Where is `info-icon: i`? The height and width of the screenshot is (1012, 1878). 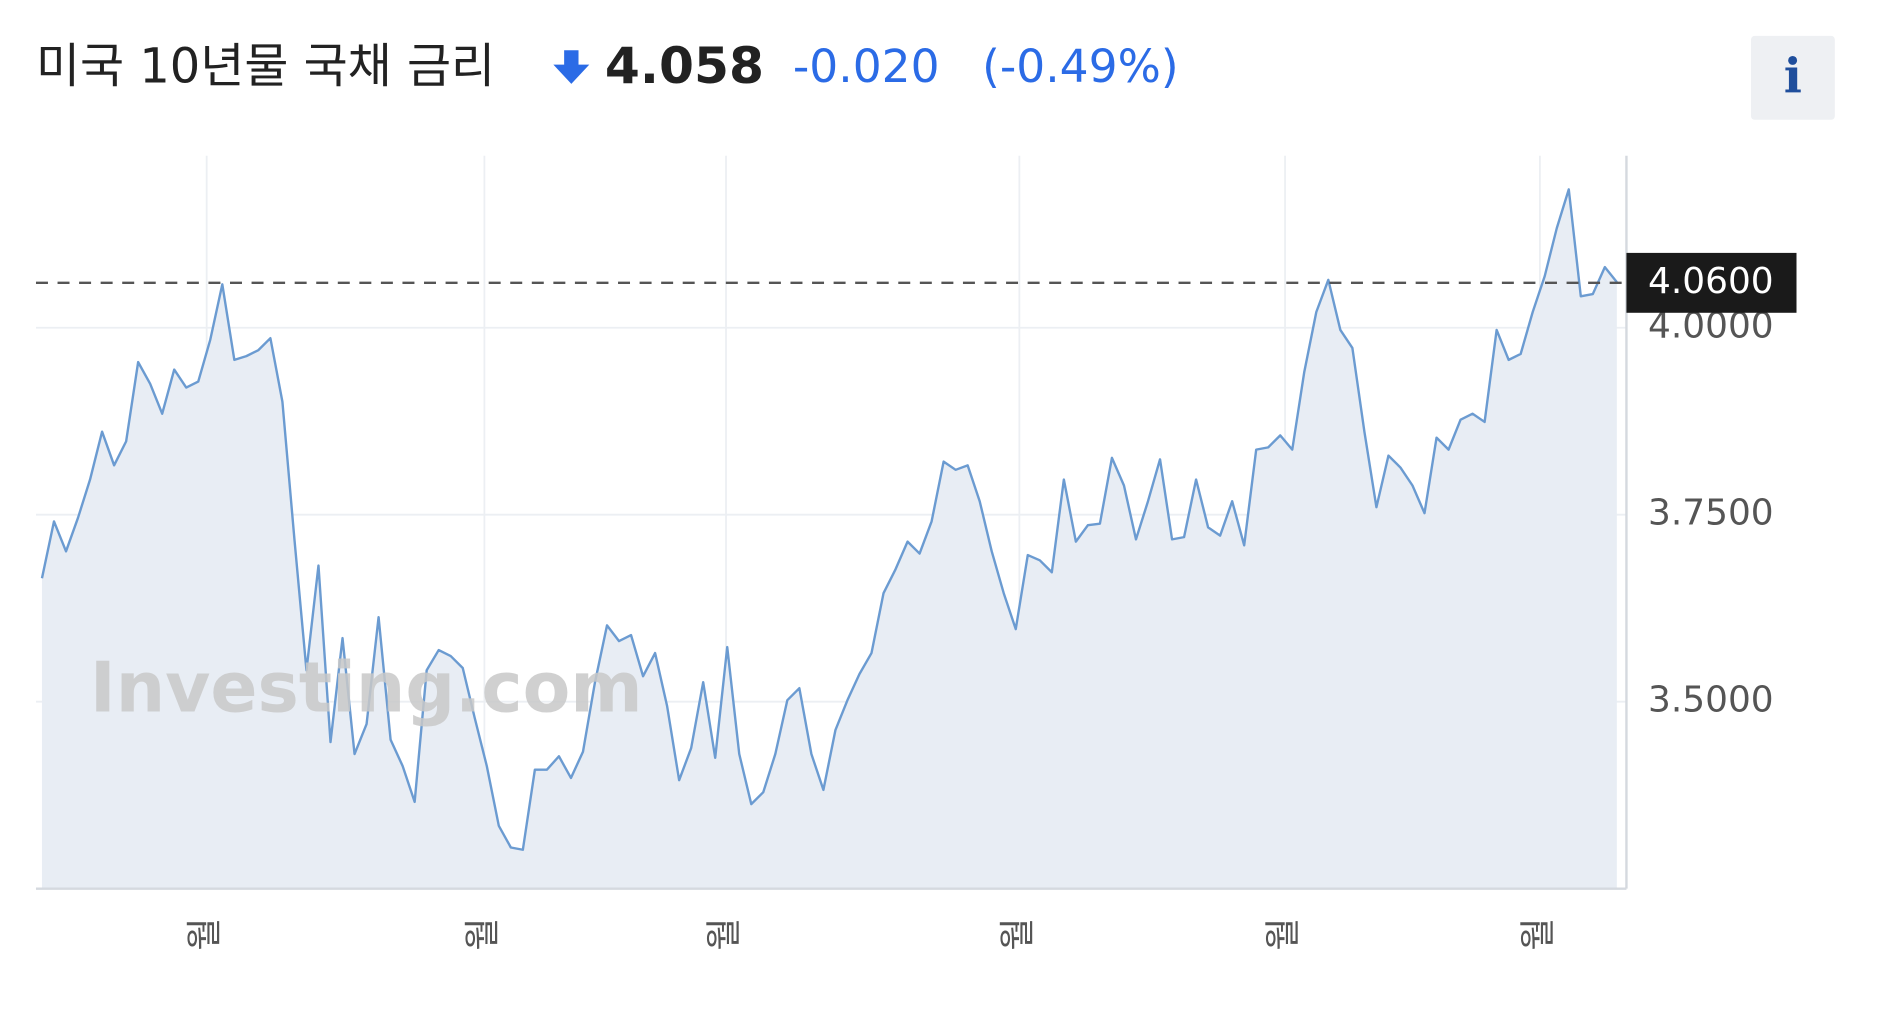
info-icon: i is located at coordinates (1793, 77).